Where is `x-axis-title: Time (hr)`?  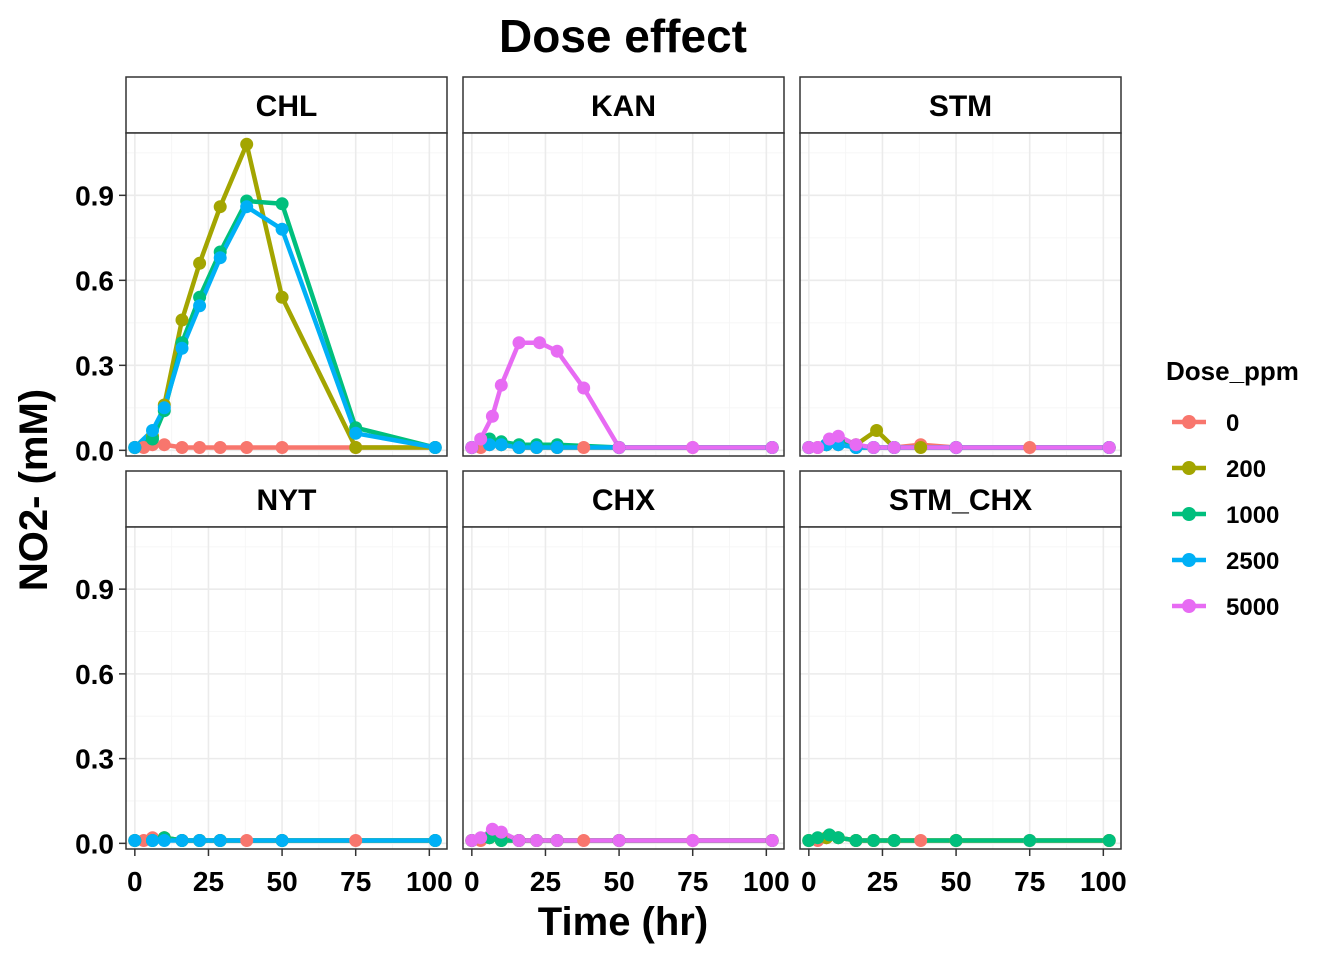
x-axis-title: Time (hr) is located at coordinates (623, 922).